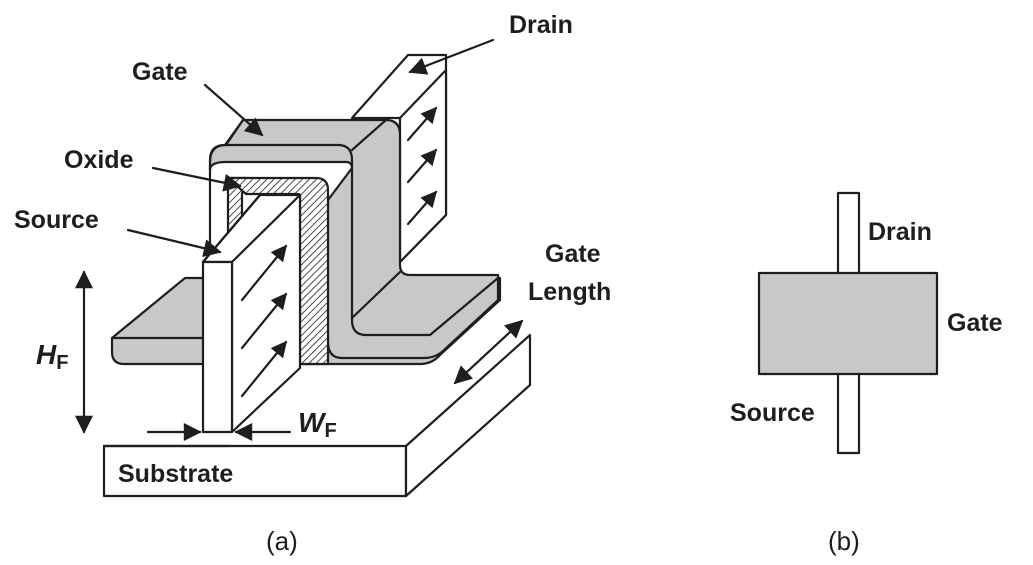 This screenshot has width=1033, height=565. I want to click on source-label: Source, so click(56, 220).